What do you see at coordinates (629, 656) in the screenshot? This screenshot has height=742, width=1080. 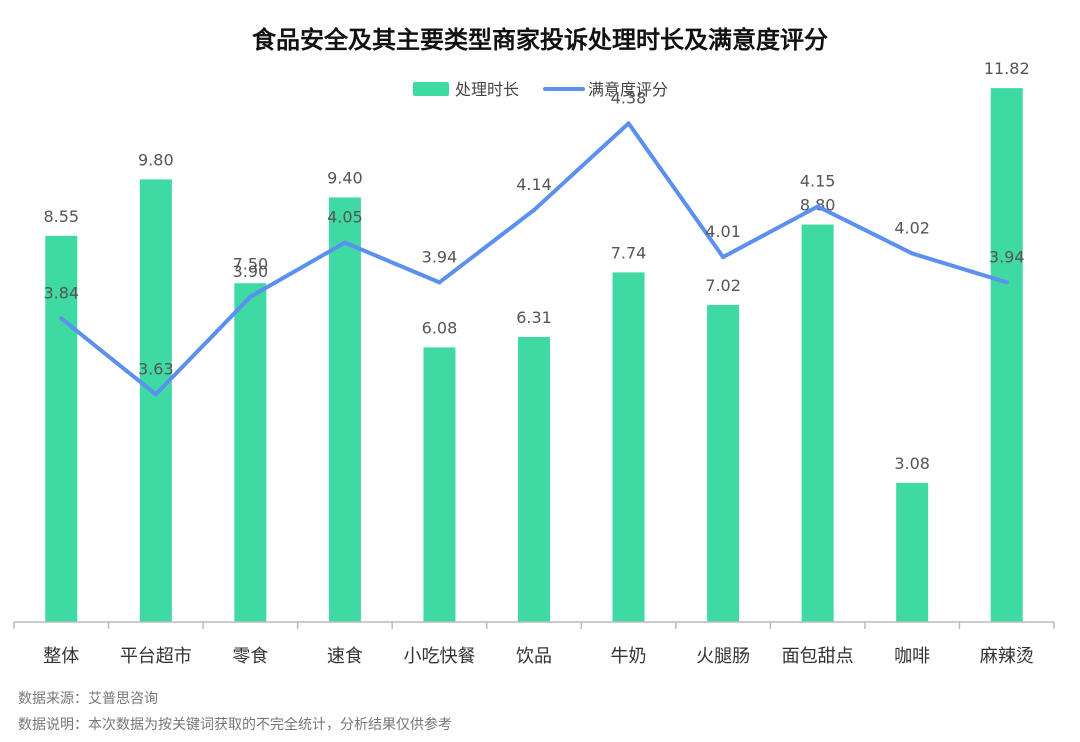 I see `category-label-6: 牛奶` at bounding box center [629, 656].